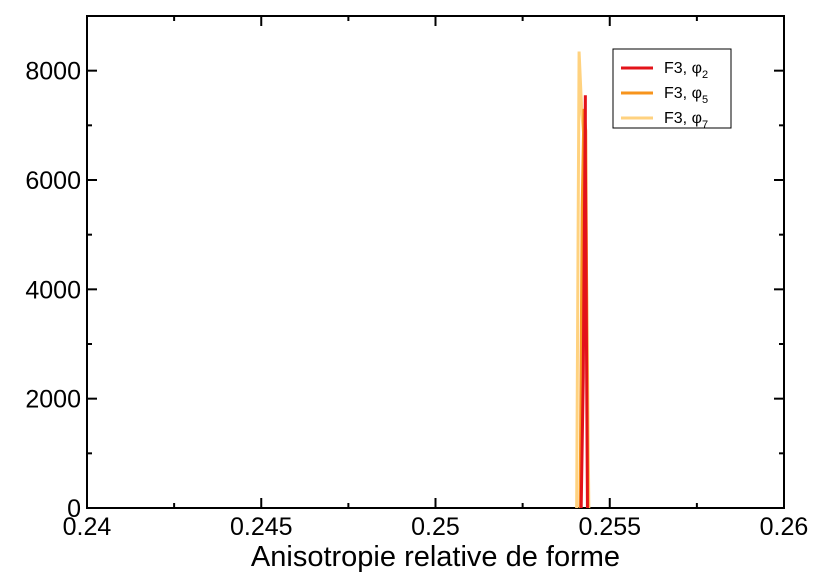 This screenshot has width=816, height=574. I want to click on legend-label: F3, φ7, so click(686, 120).